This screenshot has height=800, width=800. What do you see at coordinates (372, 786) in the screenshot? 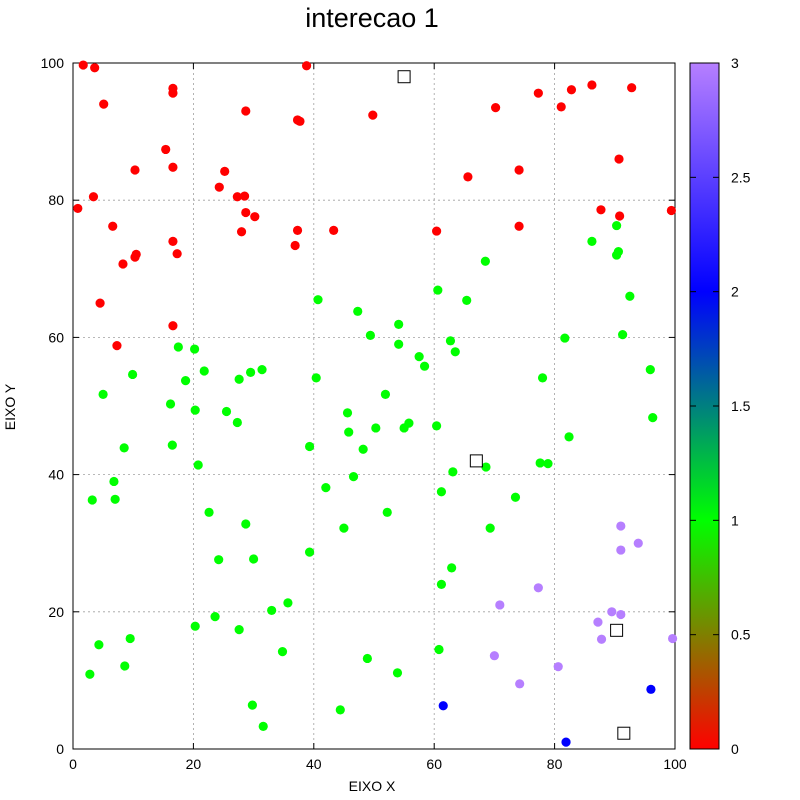
I see `x-axis-label: EIXO X` at bounding box center [372, 786].